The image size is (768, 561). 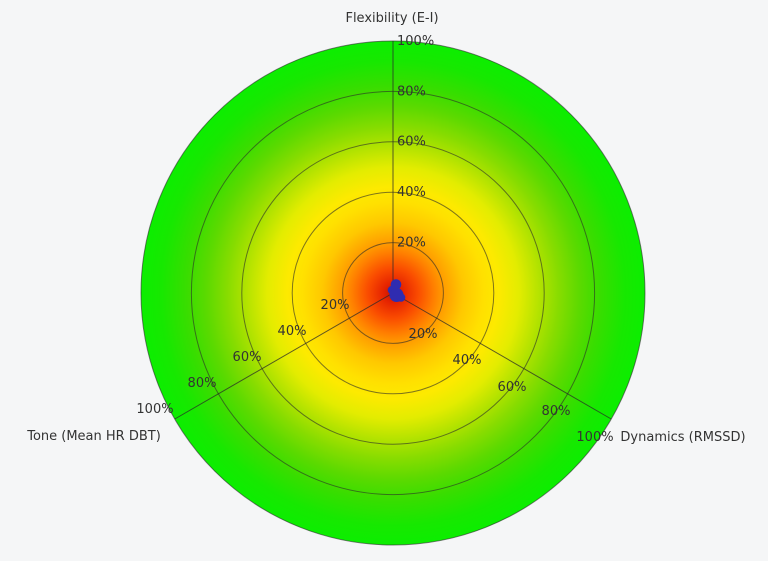 I want to click on axis-title-flexibility: Flexibility (E-I), so click(x=391, y=18).